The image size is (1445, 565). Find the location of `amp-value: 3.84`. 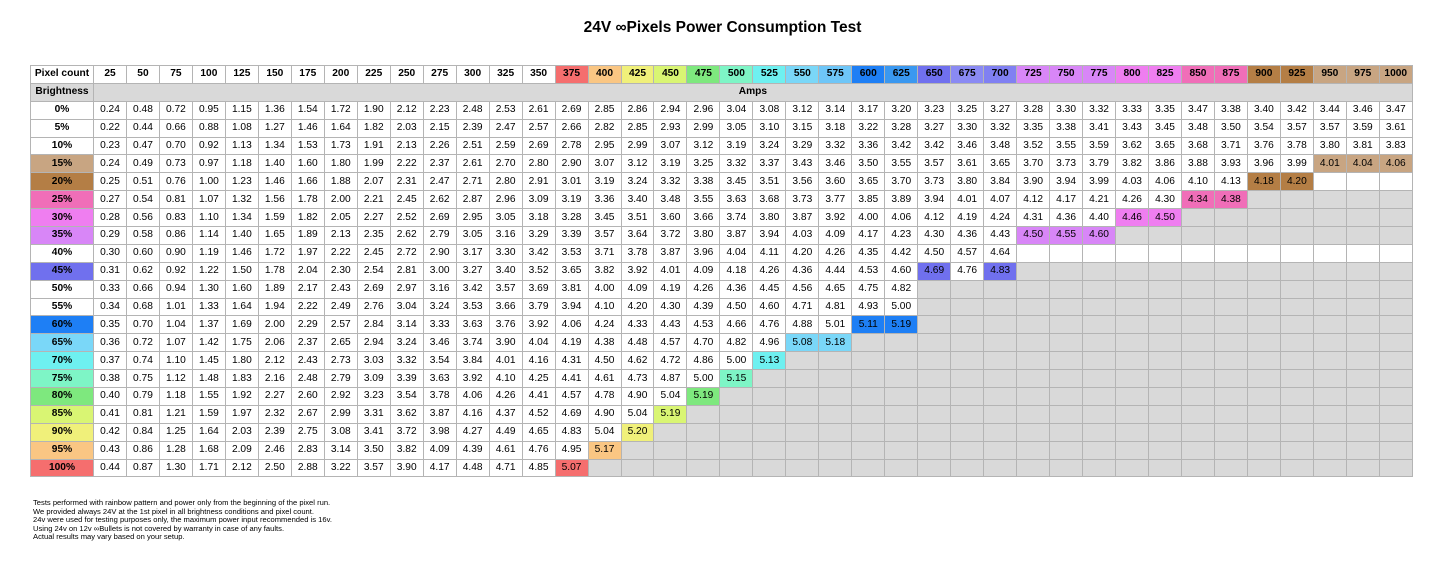

amp-value: 3.84 is located at coordinates (1000, 182).